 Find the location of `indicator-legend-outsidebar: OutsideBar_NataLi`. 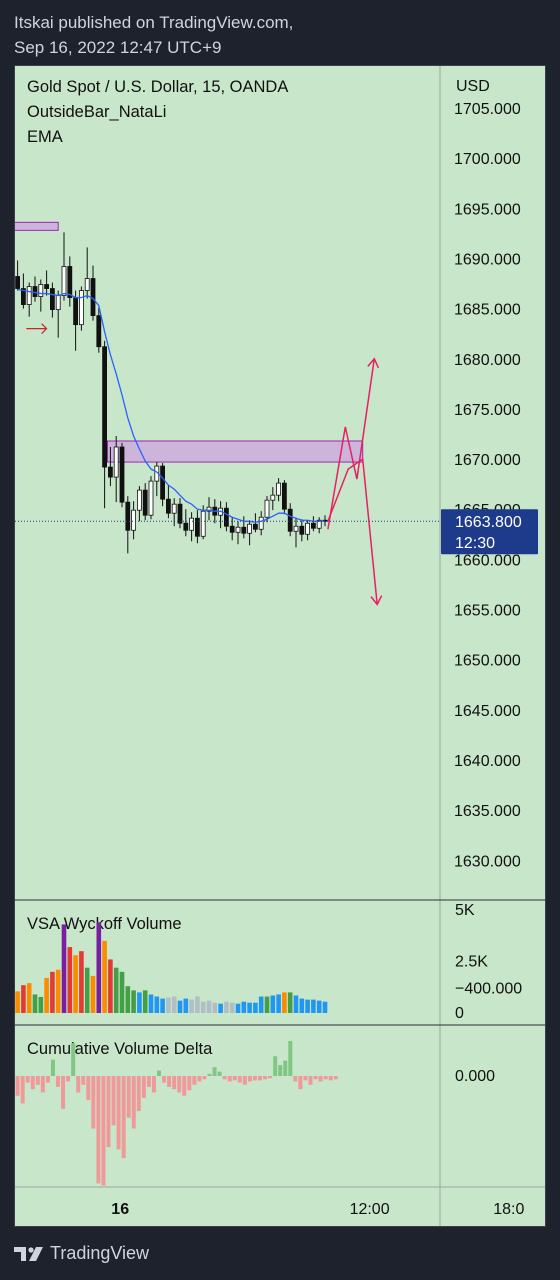

indicator-legend-outsidebar: OutsideBar_NataLi is located at coordinates (97, 112).